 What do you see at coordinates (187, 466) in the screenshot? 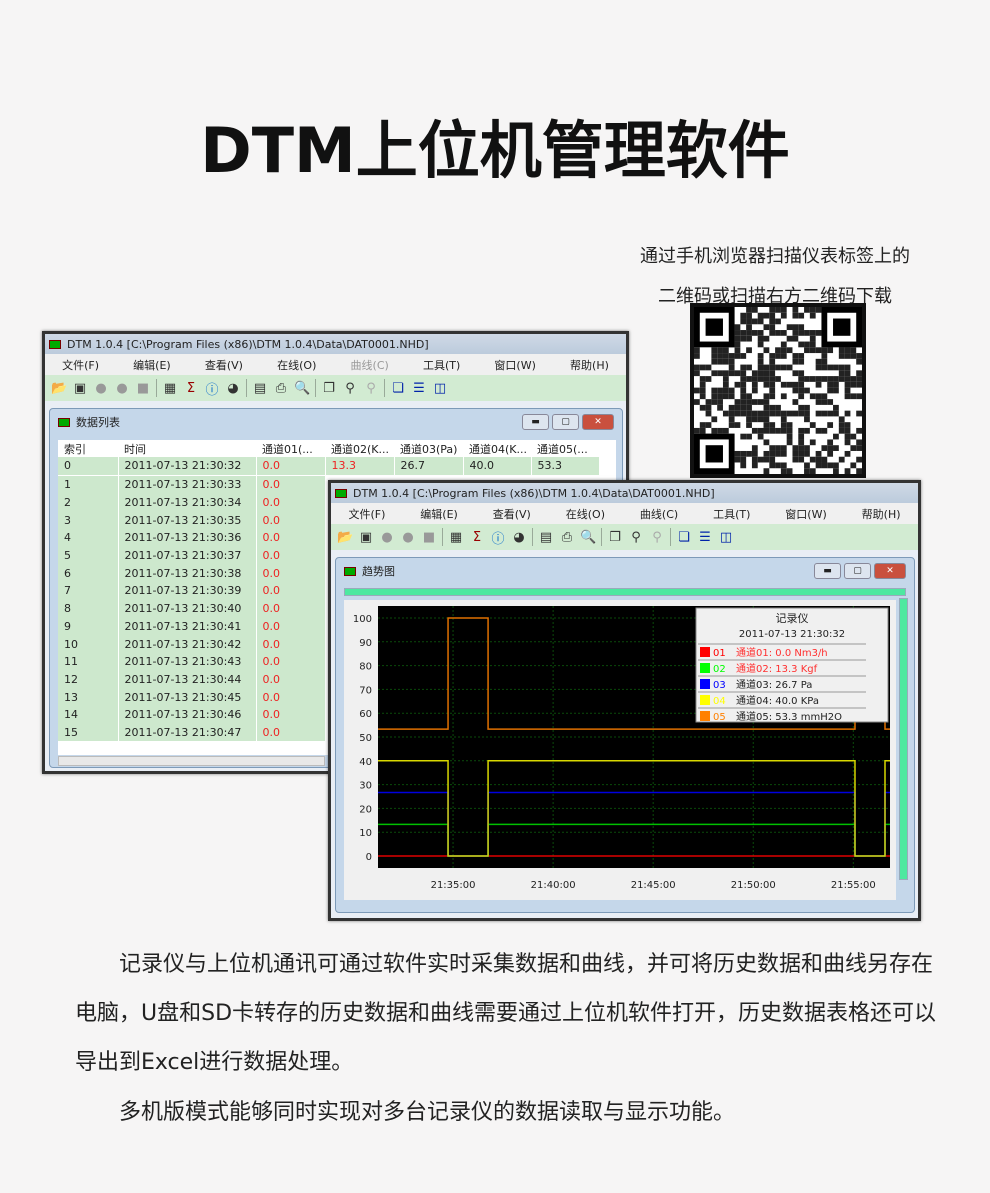
I see `table-cell: 2011-07-13 21:30:32` at bounding box center [187, 466].